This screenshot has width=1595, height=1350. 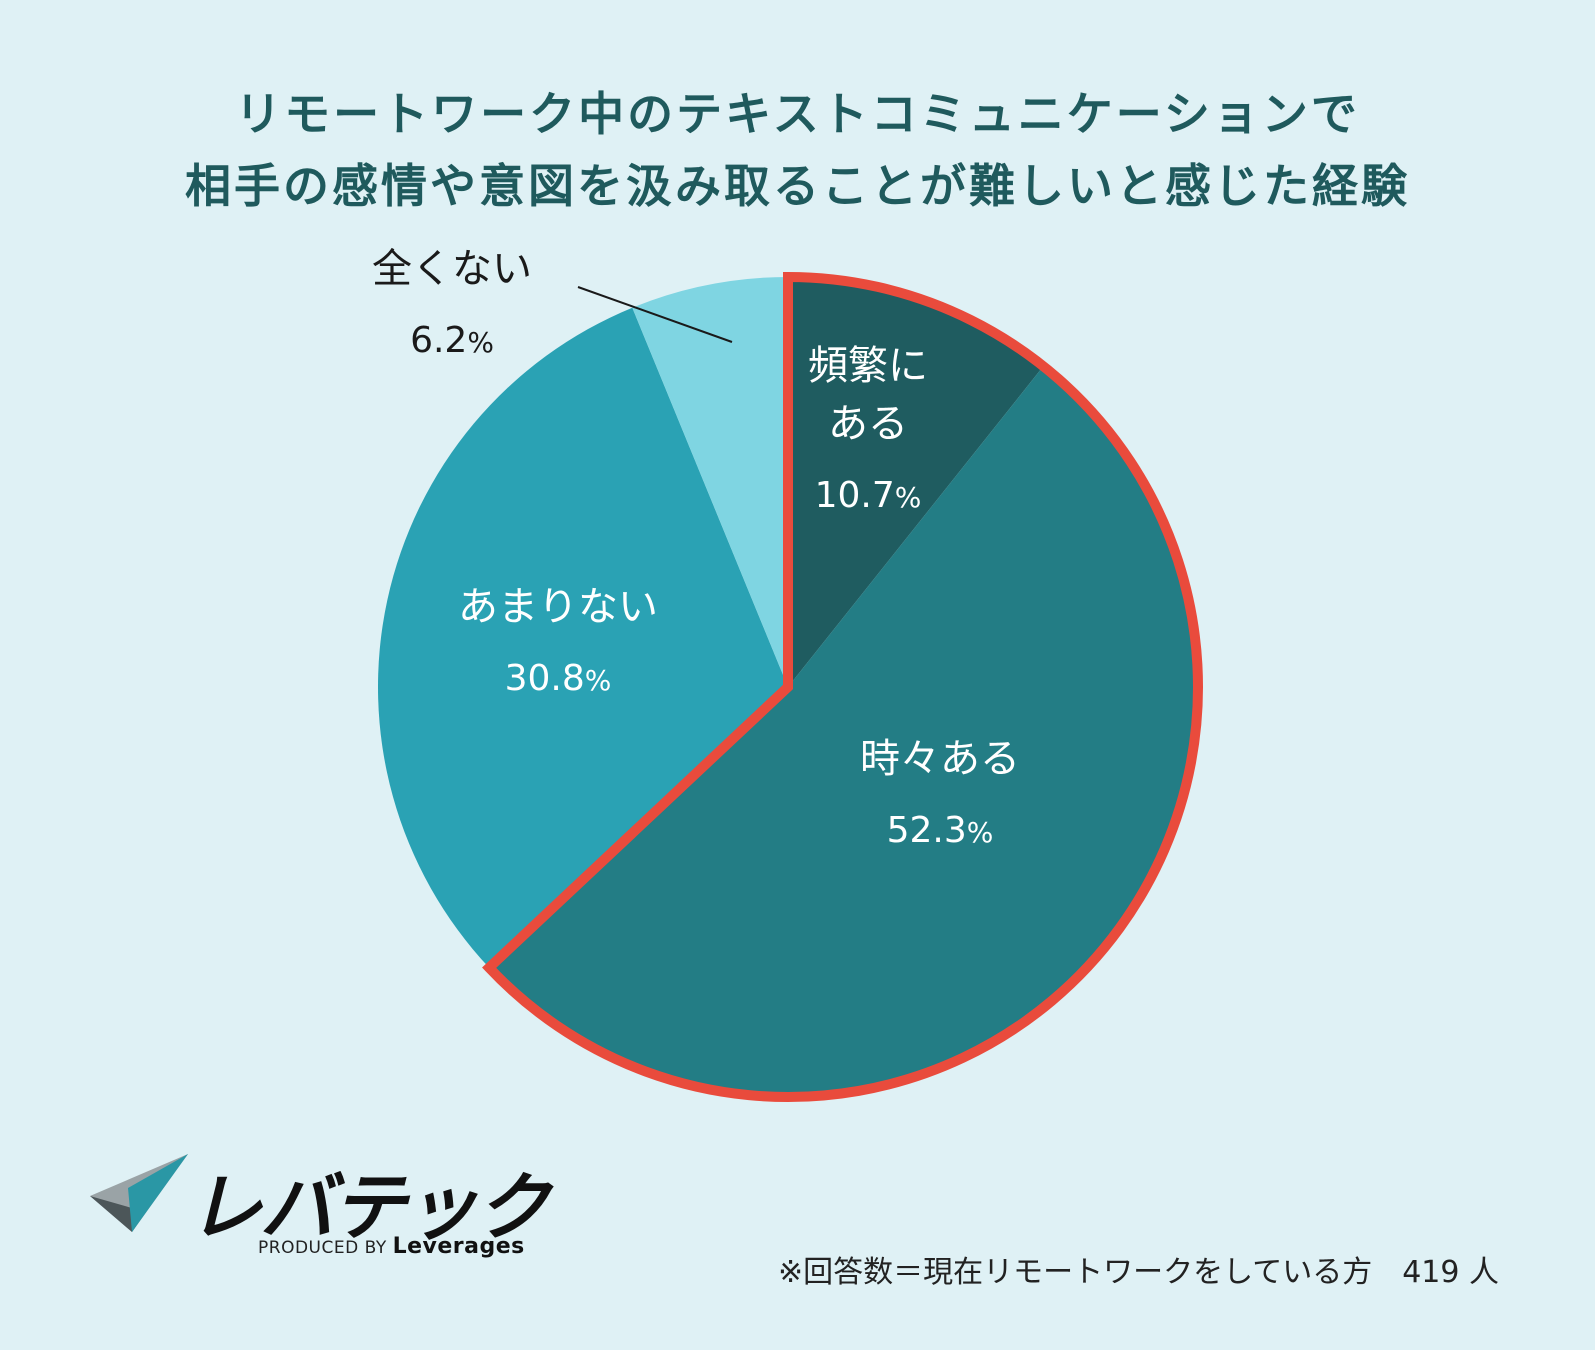 What do you see at coordinates (797, 114) in the screenshot?
I see `title-line-1: リモートワーク中のテキストコミュニケーションで` at bounding box center [797, 114].